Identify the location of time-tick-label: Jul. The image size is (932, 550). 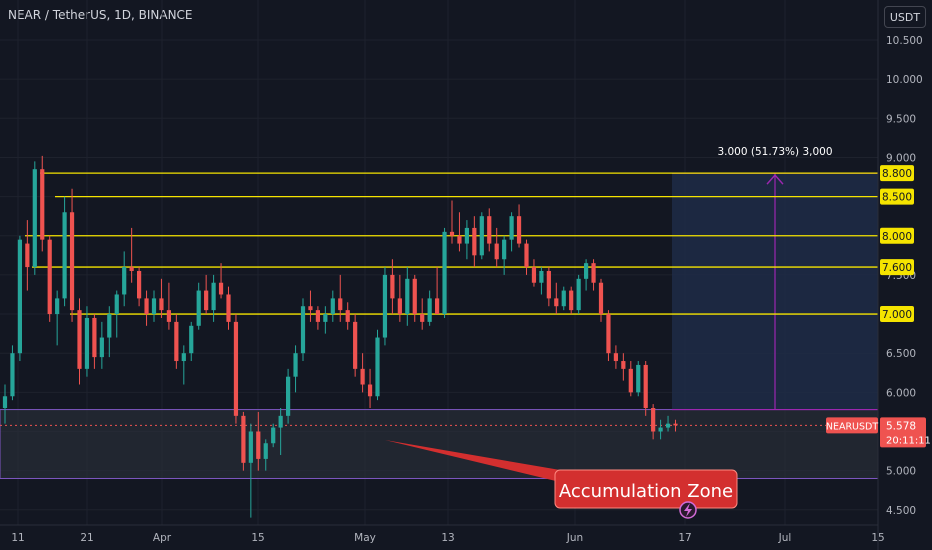
(785, 538).